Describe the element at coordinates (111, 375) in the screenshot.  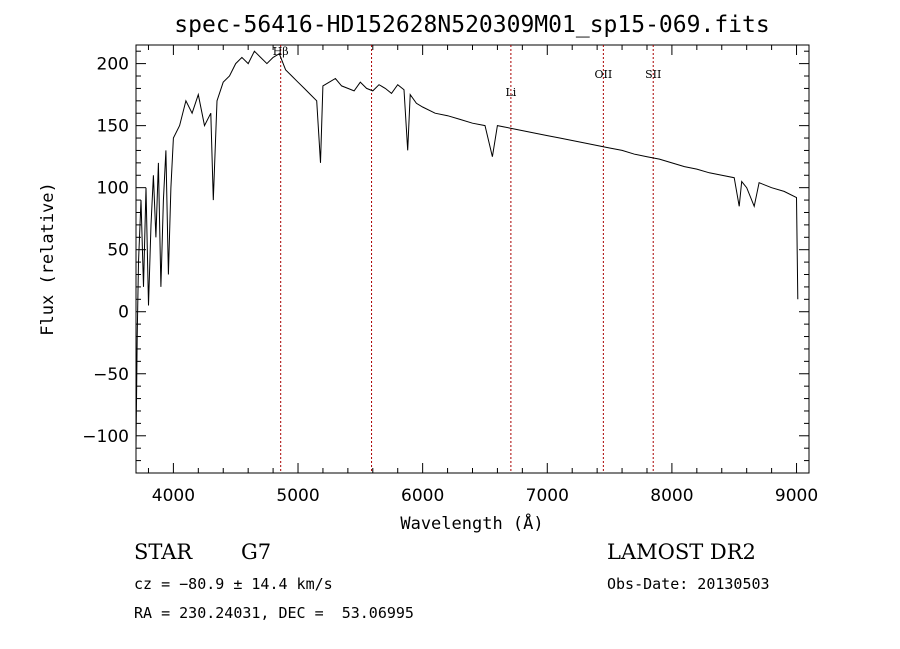
I see `y-tick-label: −50` at that location.